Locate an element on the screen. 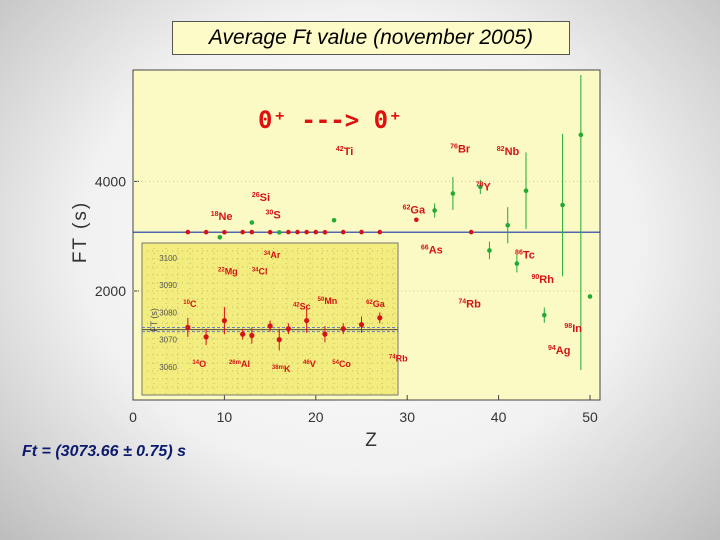 This screenshot has height=540, width=720. inset-isotope-label: 74Rb is located at coordinates (398, 358).